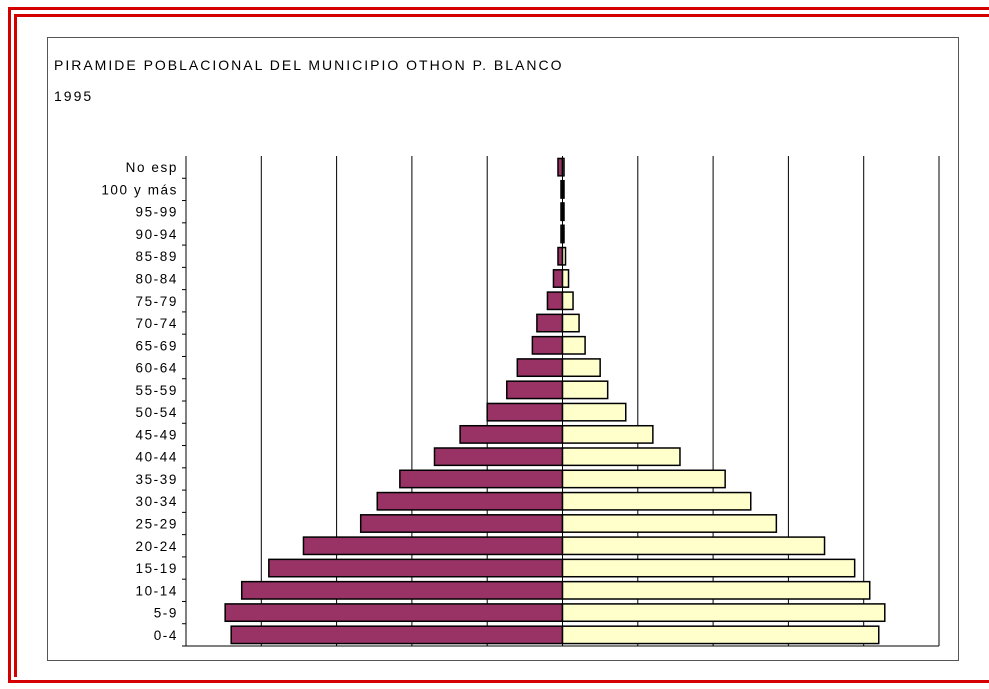  What do you see at coordinates (166, 613) in the screenshot?
I see `y-tick-label-5-9: 5-9` at bounding box center [166, 613].